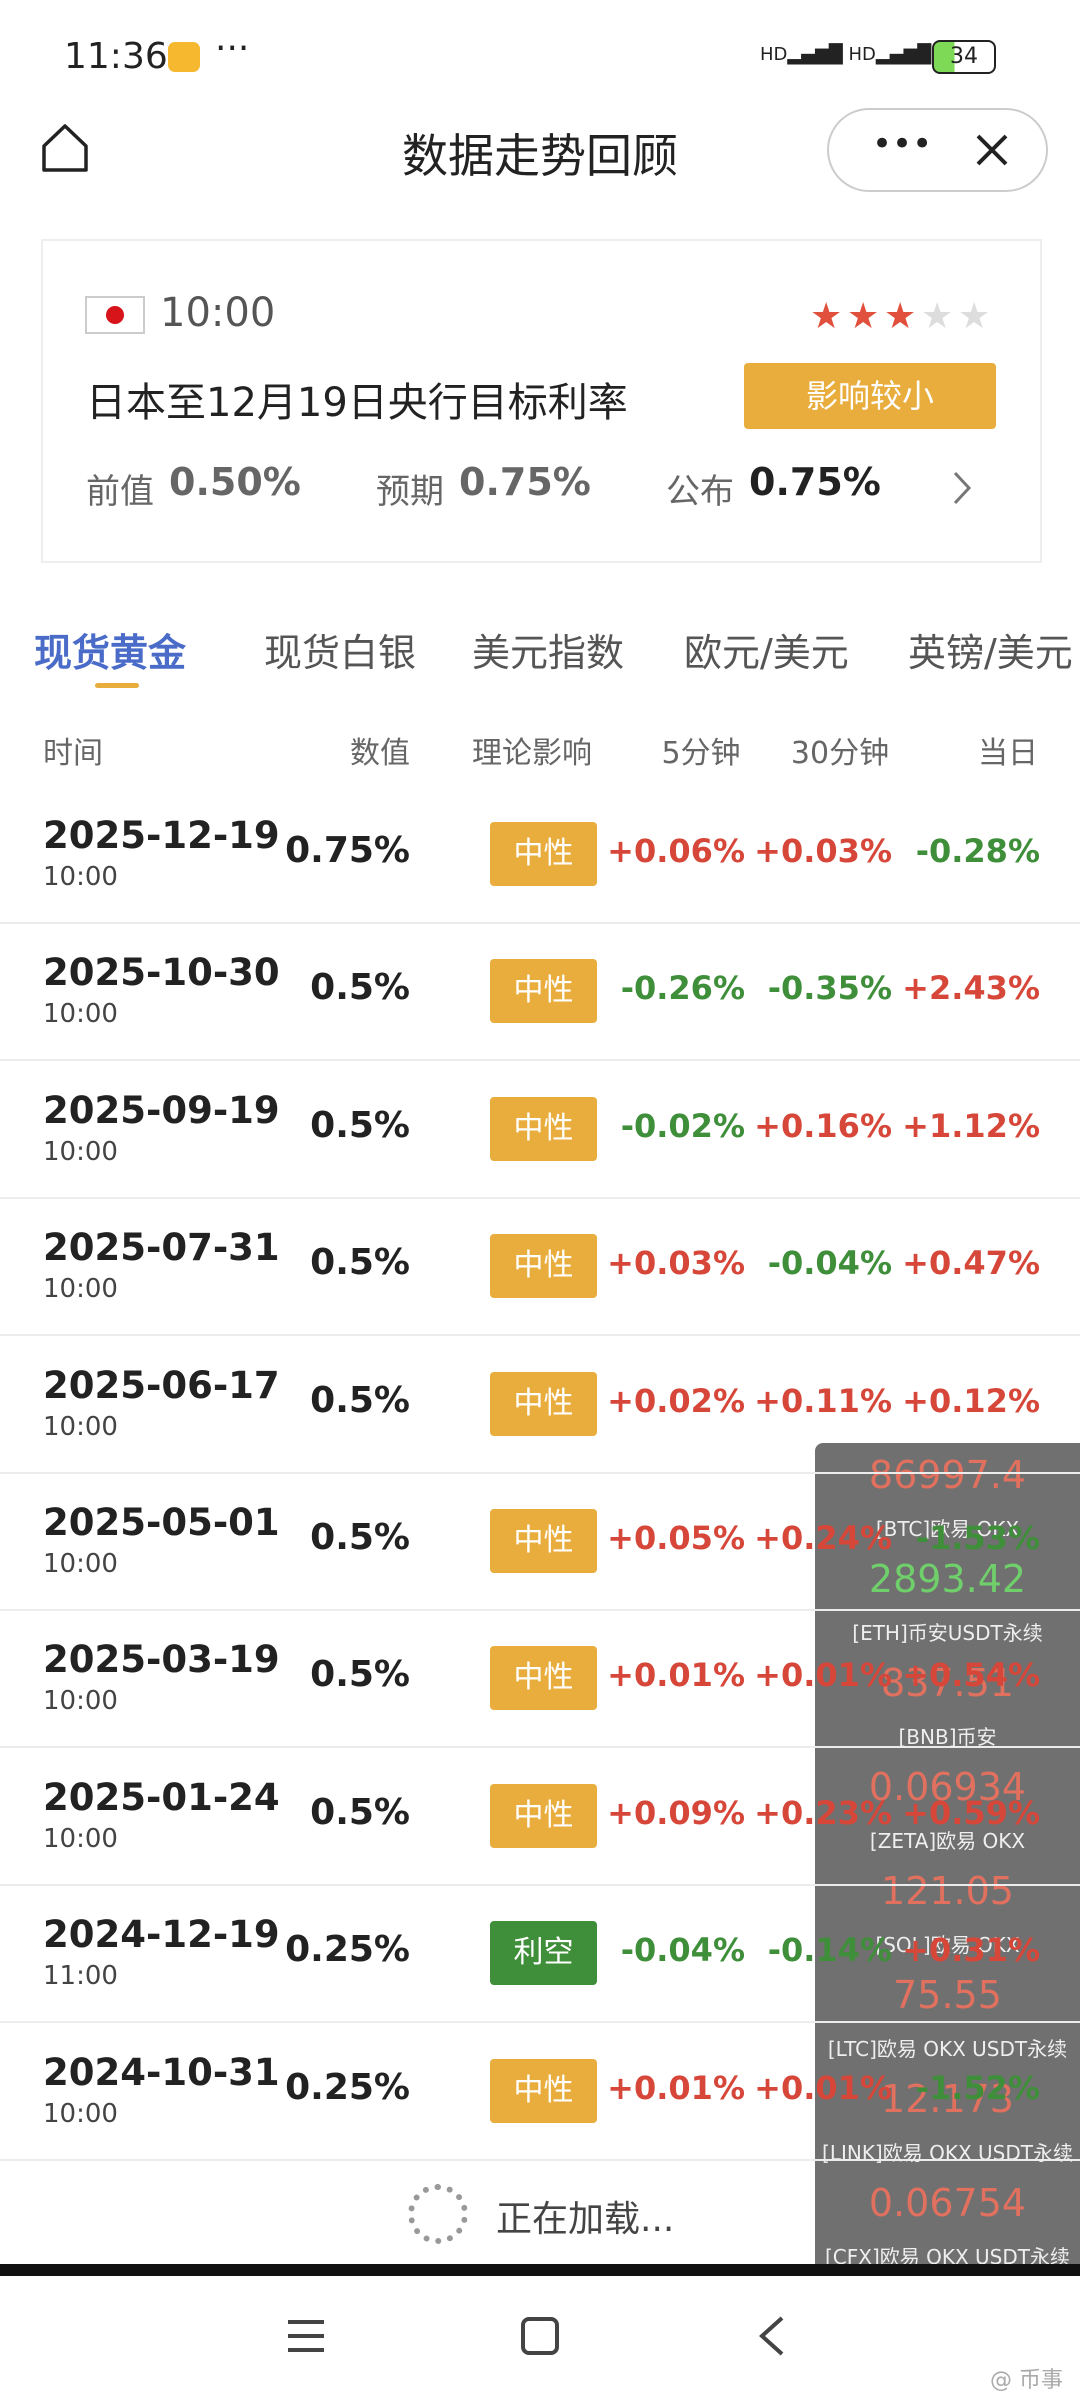  What do you see at coordinates (947, 1945) in the screenshot?
I see `ticker-source: [SOL]欧易 OKX` at bounding box center [947, 1945].